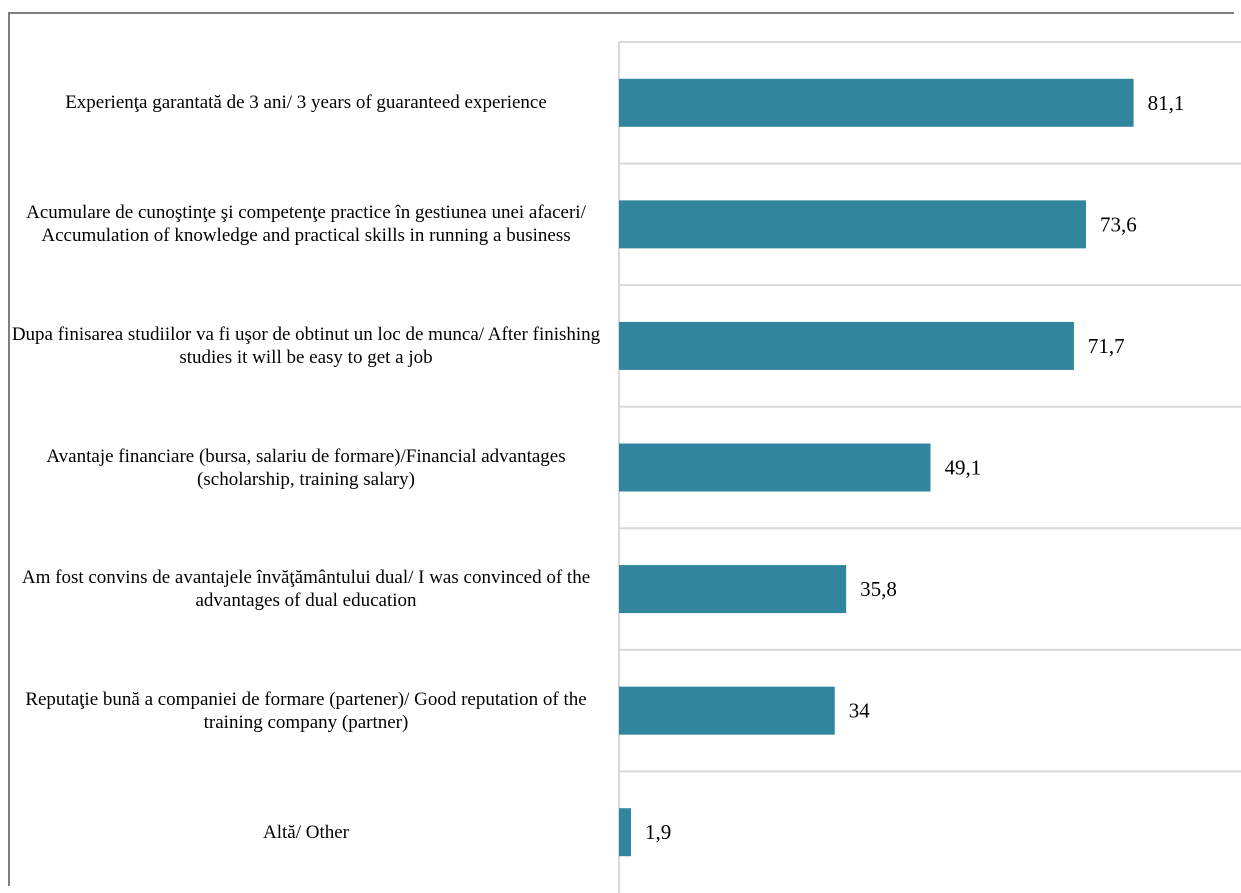 The height and width of the screenshot is (893, 1241). I want to click on data-label: 35,8, so click(878, 589).